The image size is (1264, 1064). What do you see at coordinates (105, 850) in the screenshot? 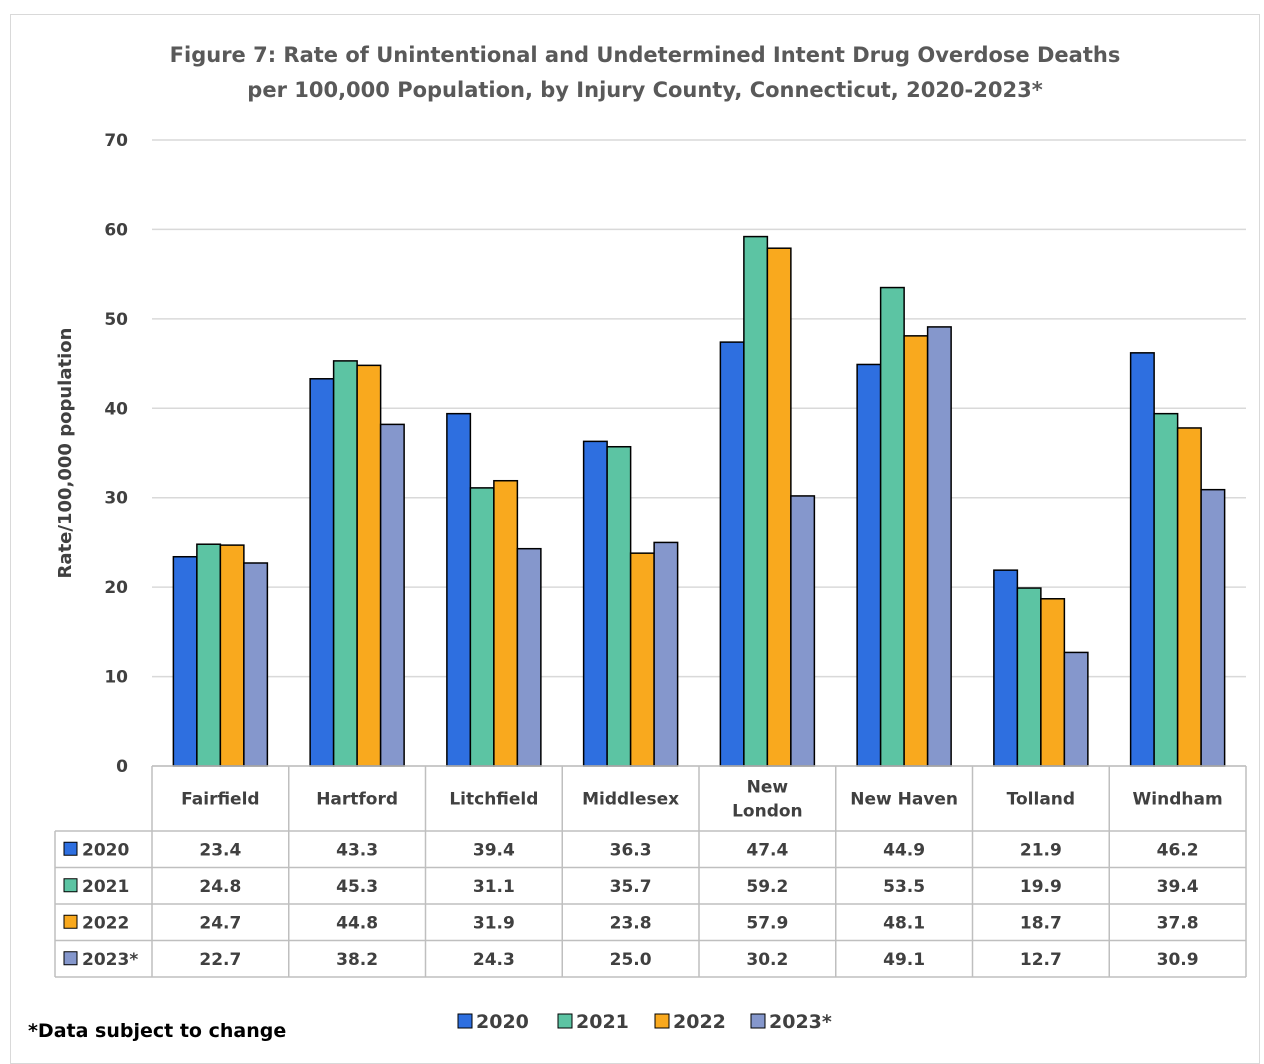
I see `row-label: 2020` at bounding box center [105, 850].